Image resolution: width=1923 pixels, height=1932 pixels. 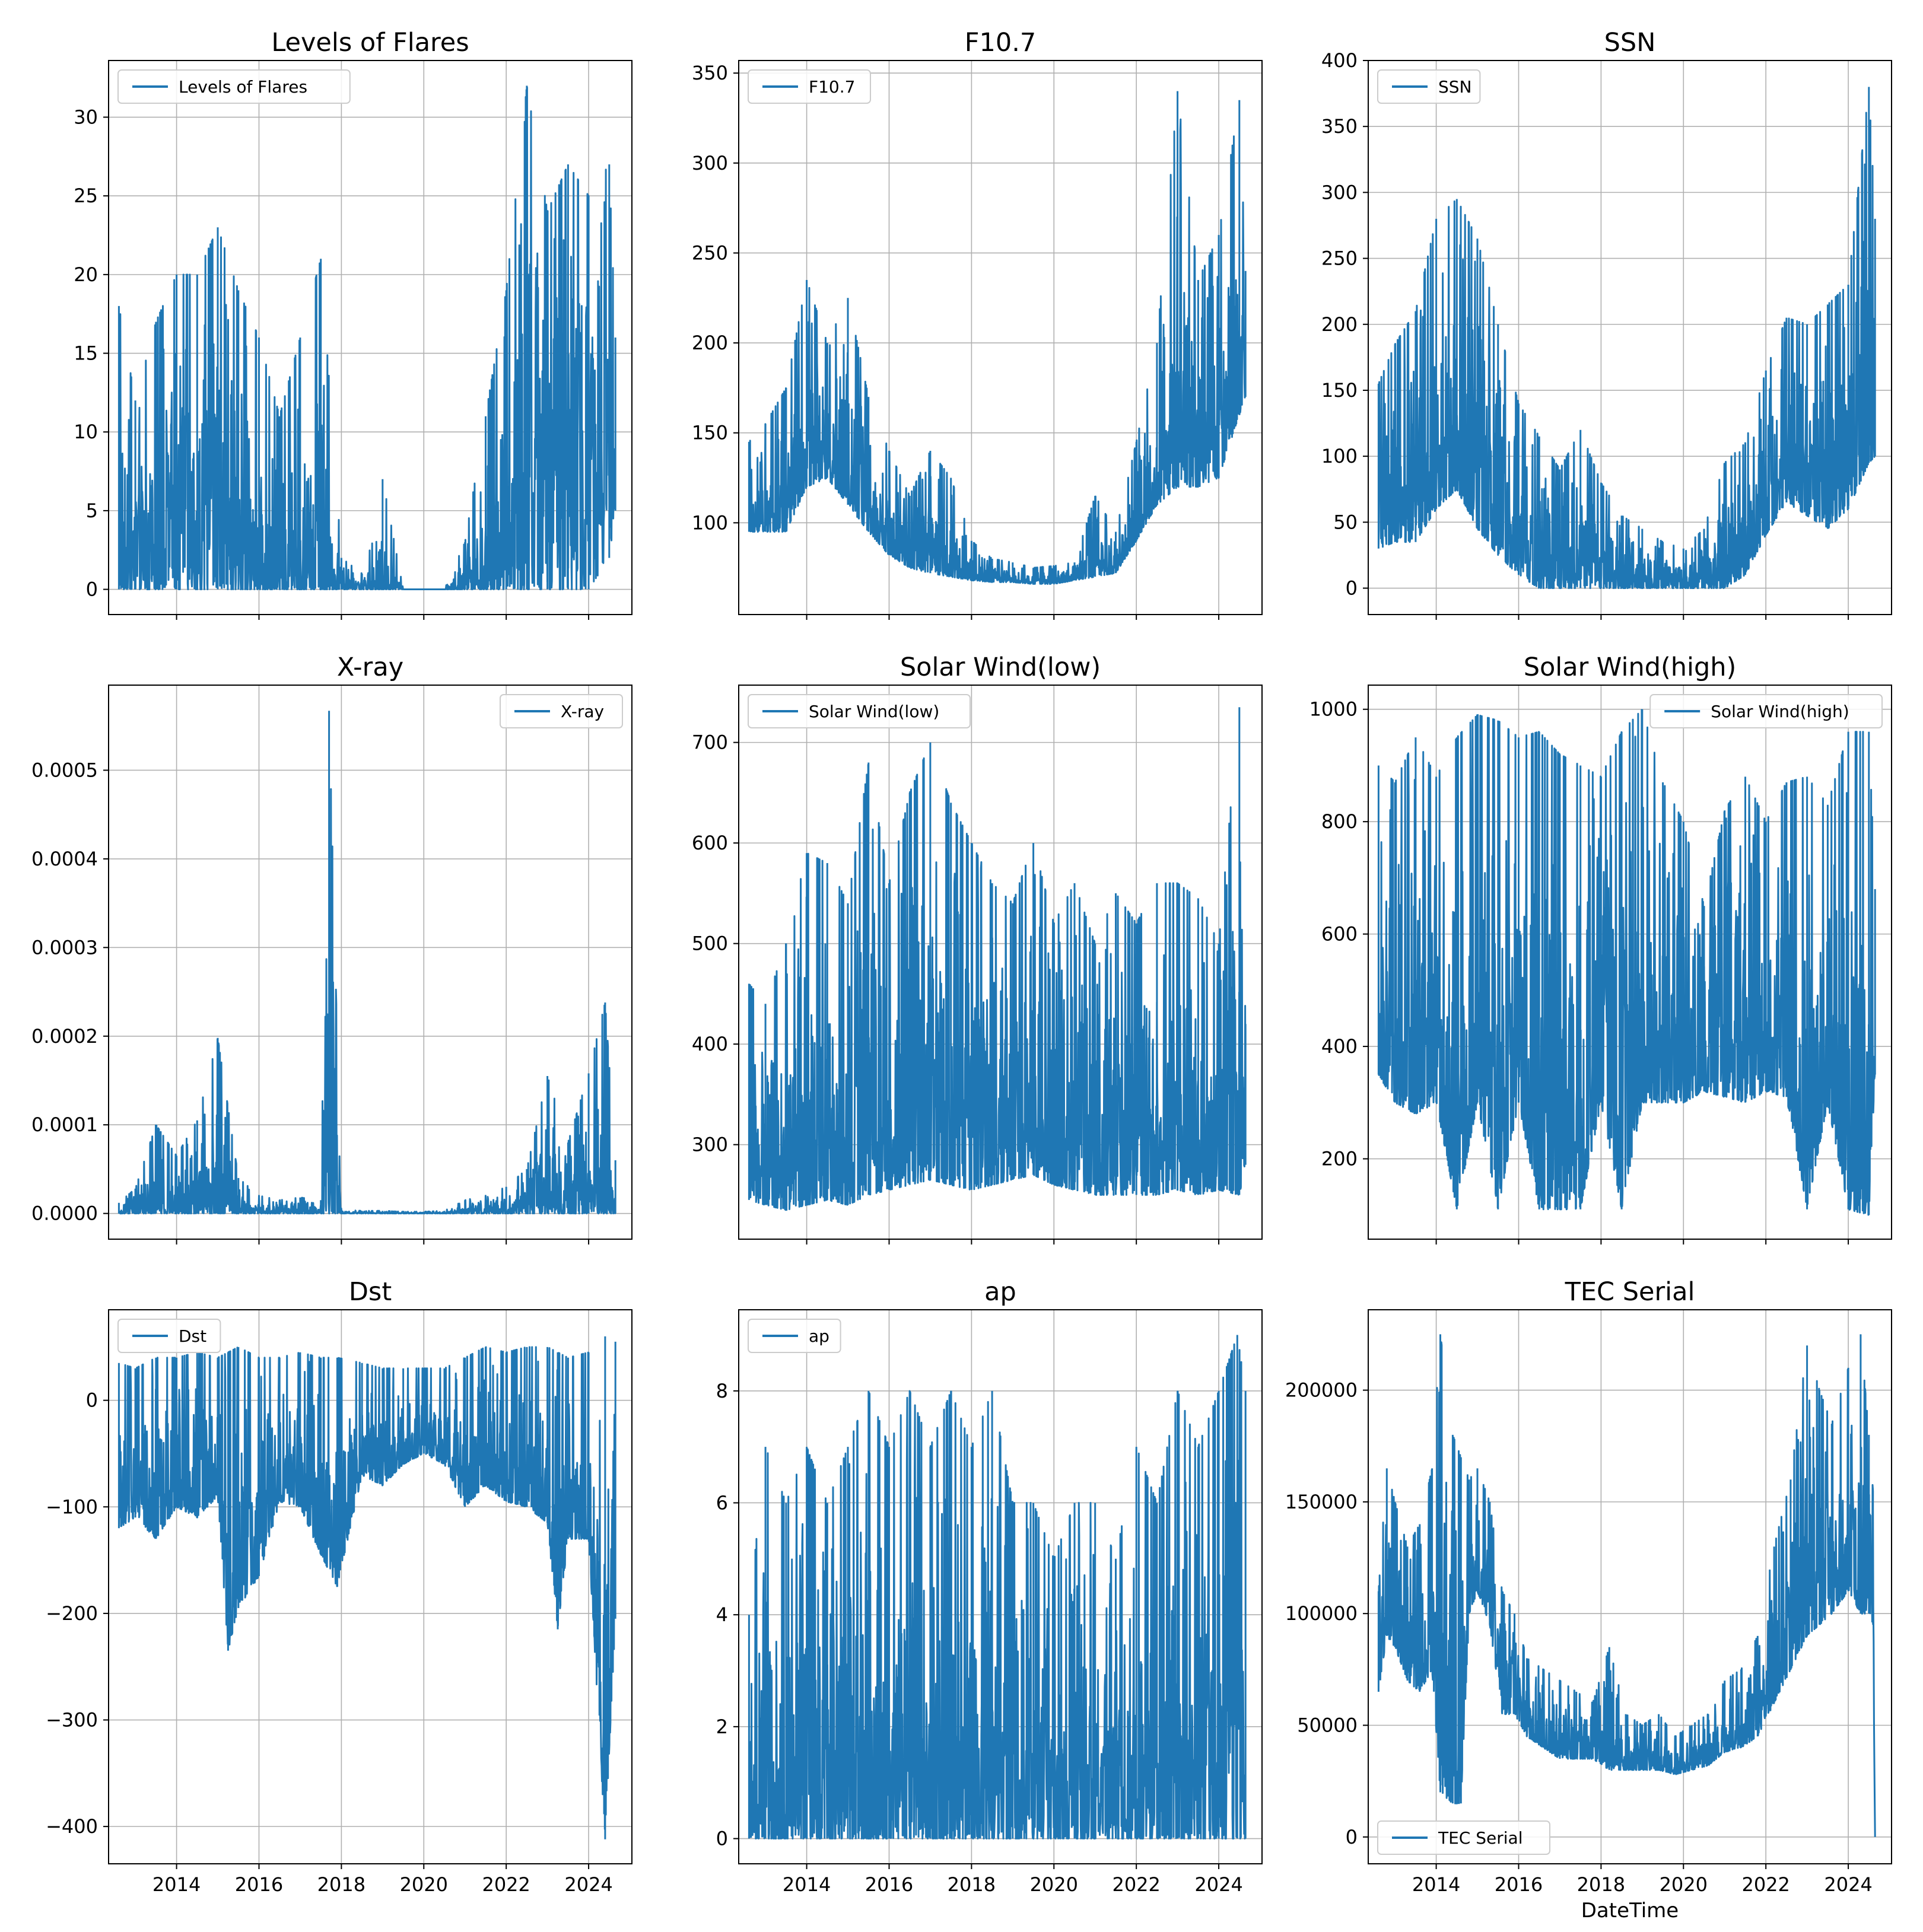 I want to click on ytick-label: 0.0002, so click(x=64, y=1037).